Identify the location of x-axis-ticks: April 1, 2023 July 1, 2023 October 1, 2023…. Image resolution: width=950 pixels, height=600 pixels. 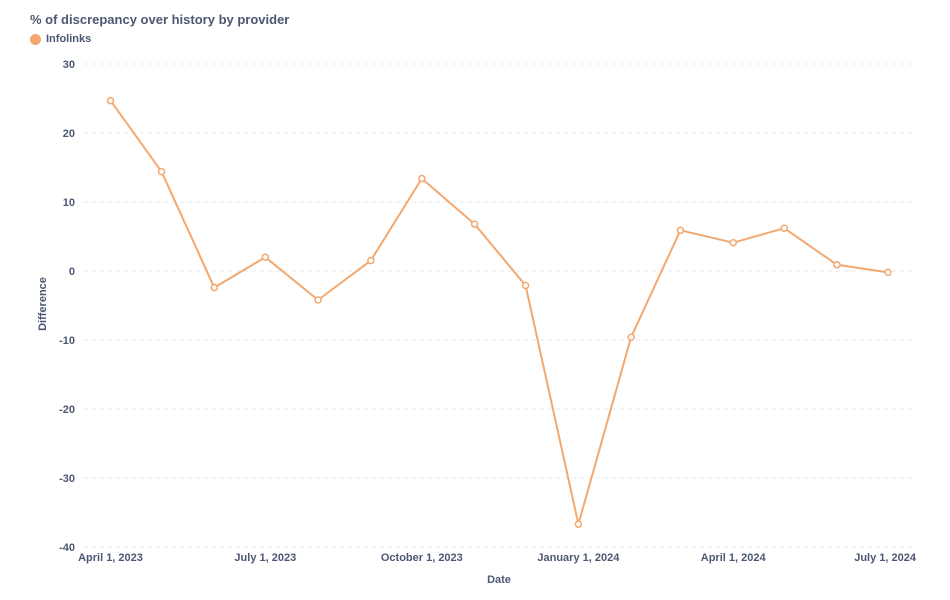
(497, 558).